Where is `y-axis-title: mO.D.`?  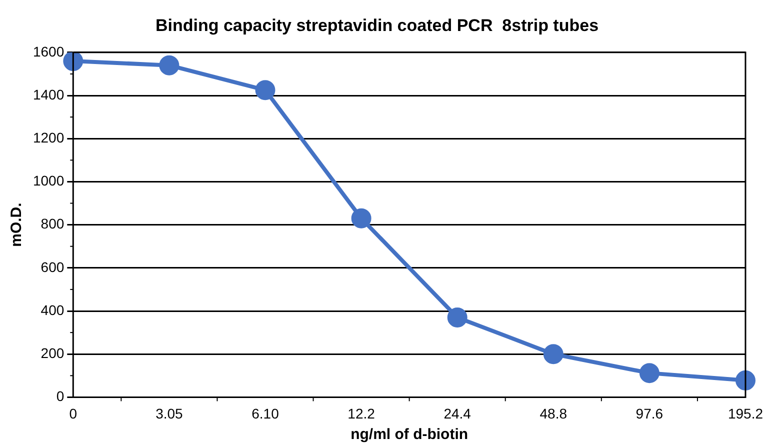 y-axis-title: mO.D. is located at coordinates (17, 224).